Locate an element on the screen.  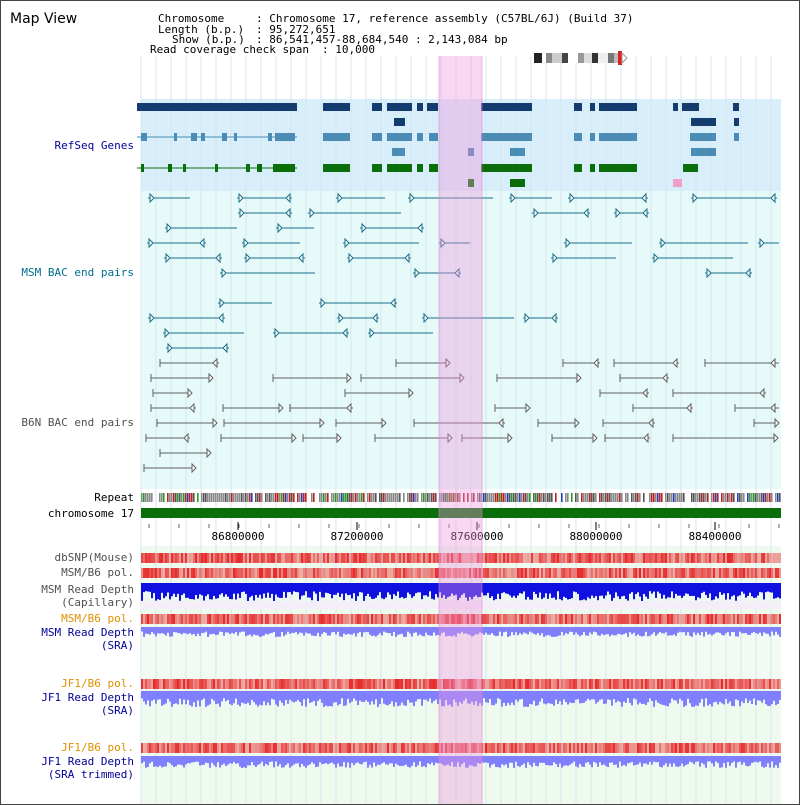
track-label-dbsnp: dbSNP(Mouse) is located at coordinates (94, 557).